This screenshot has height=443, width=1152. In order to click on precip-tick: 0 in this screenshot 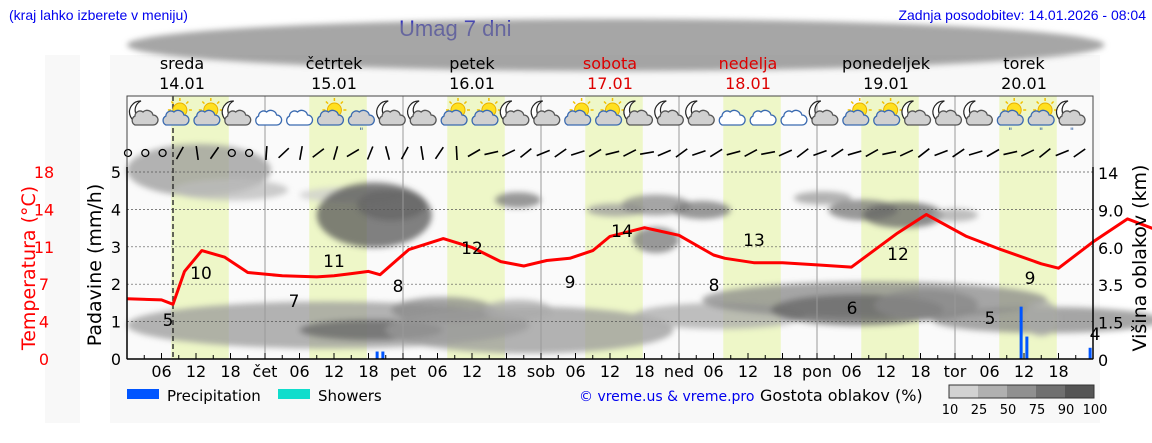, I will do `click(116, 359)`.